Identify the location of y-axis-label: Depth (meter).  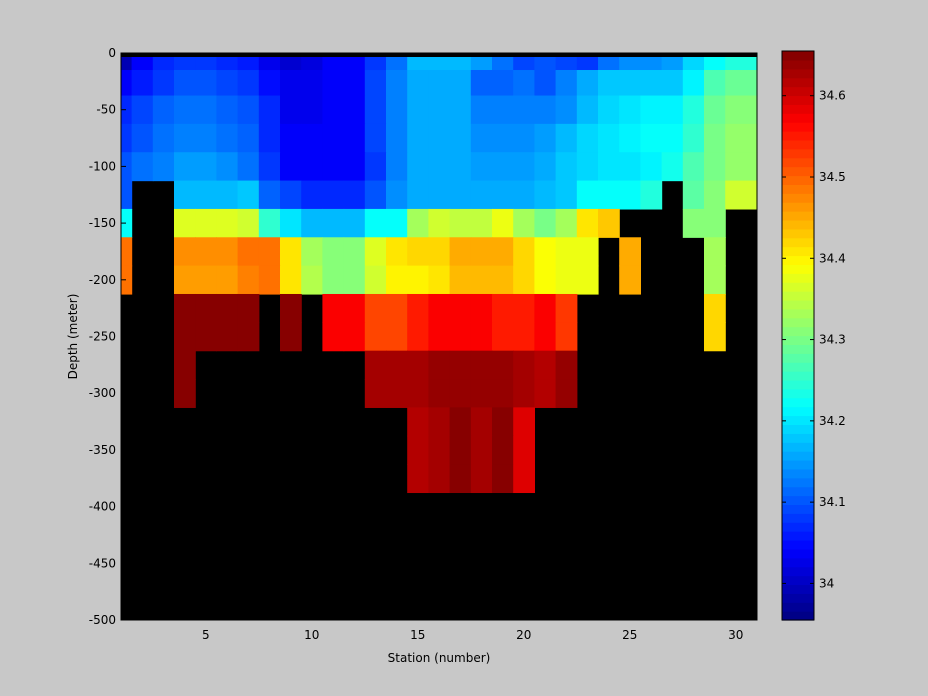
(73, 337).